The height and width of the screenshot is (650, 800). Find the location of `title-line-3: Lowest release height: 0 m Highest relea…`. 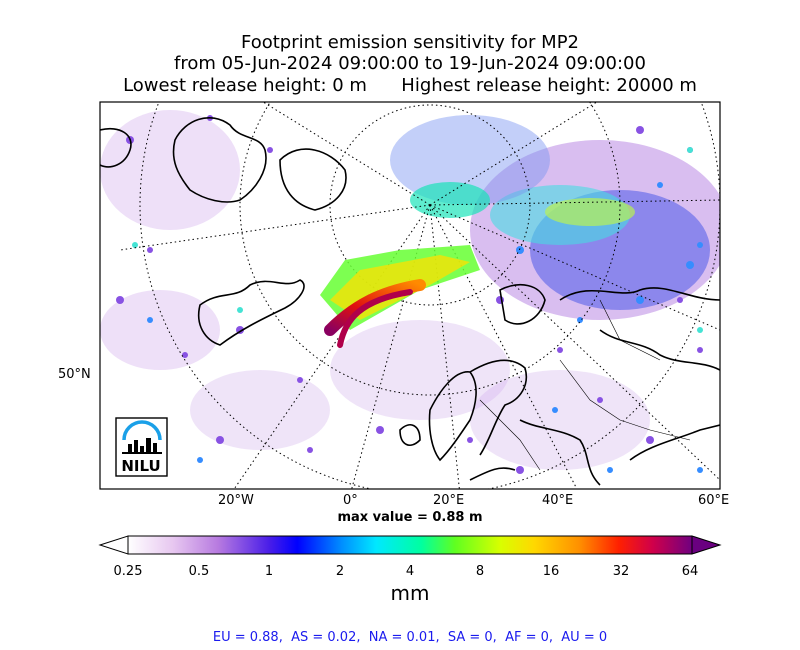

title-line-3: Lowest release height: 0 m Highest relea… is located at coordinates (410, 85).